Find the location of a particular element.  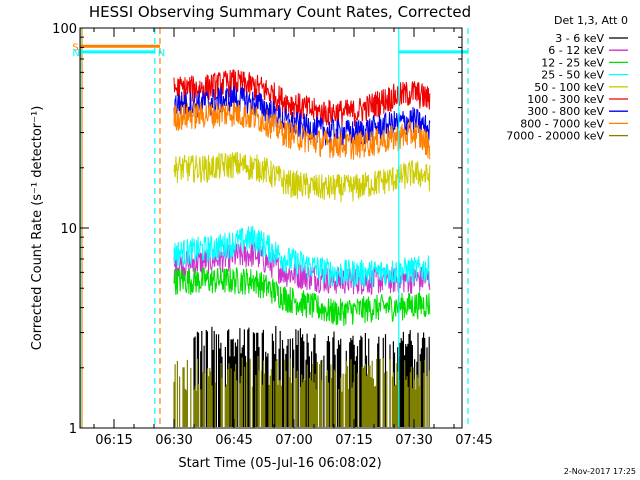

series-6-12kev-kev-trace is located at coordinates (302, 268).